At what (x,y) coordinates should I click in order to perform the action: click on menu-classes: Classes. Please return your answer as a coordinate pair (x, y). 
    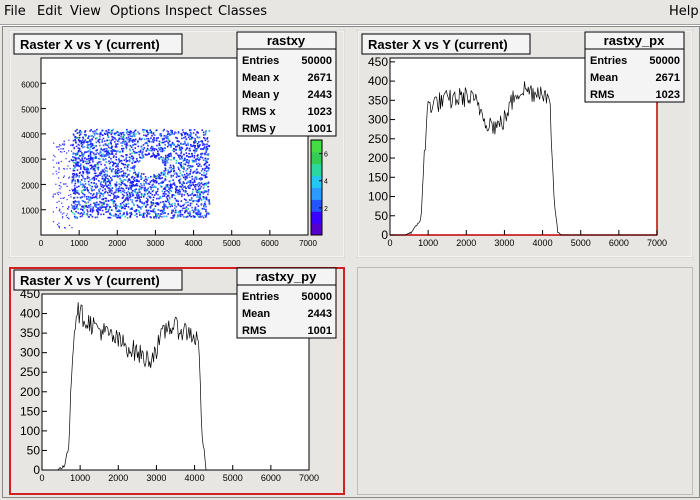
    Looking at the image, I should click on (242, 11).